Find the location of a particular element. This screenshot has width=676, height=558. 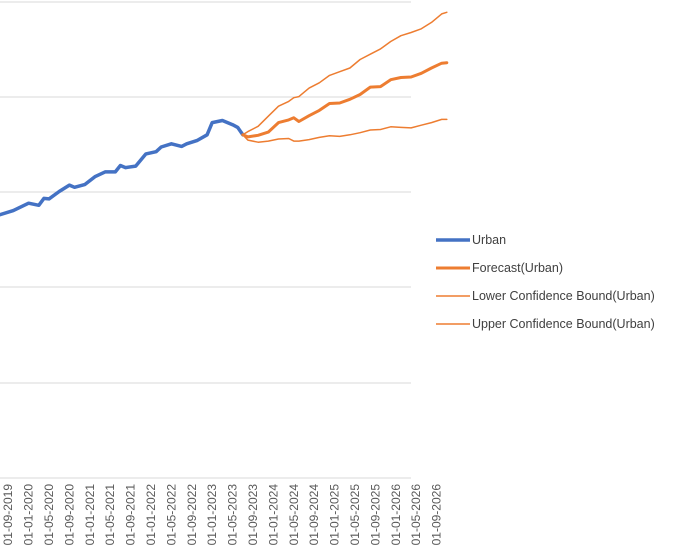

legend-item-urban: Urban is located at coordinates (545, 240).